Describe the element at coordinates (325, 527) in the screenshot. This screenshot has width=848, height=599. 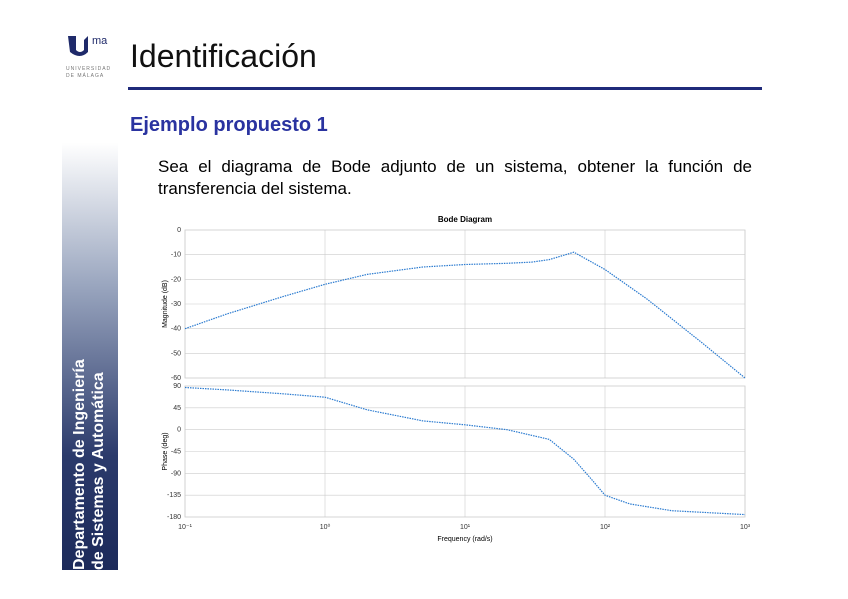
I see `x-tick-label: 10⁰` at that location.